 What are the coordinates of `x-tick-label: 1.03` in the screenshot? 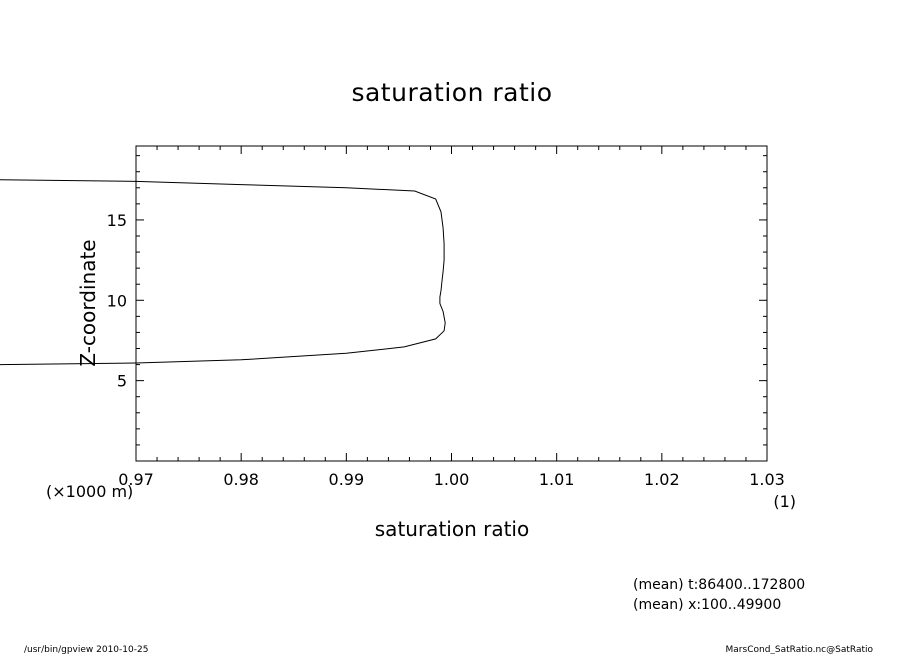 It's located at (767, 479).